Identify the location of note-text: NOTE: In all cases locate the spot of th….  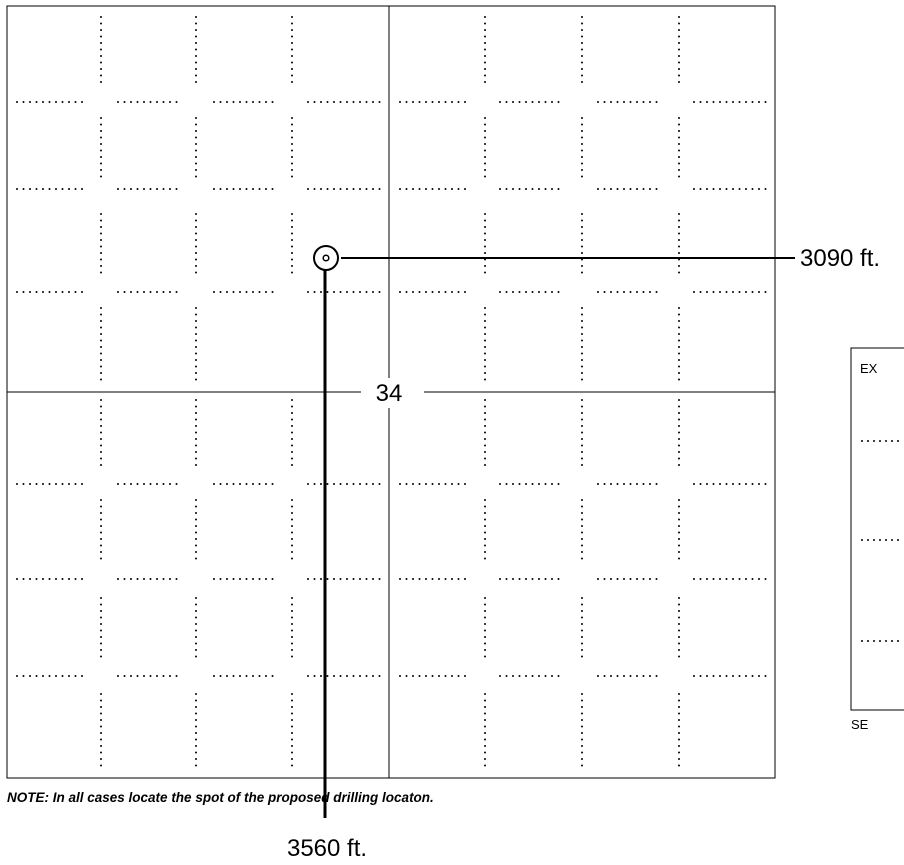
(220, 797).